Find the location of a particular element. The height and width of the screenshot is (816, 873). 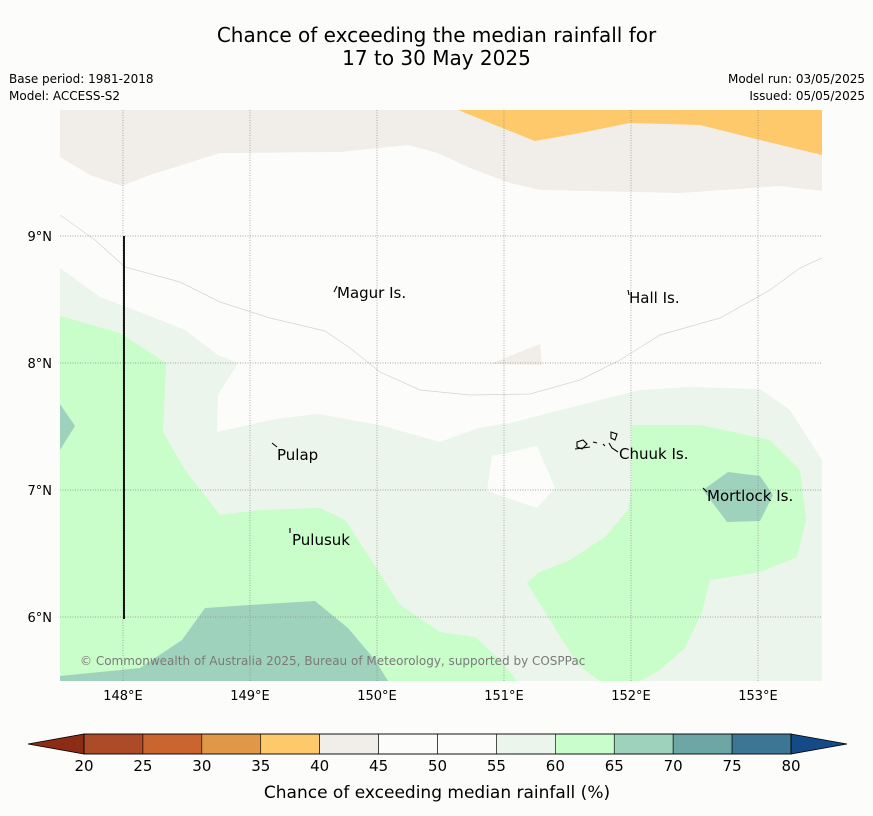

place-label-magur: Magur Is. is located at coordinates (371, 293).